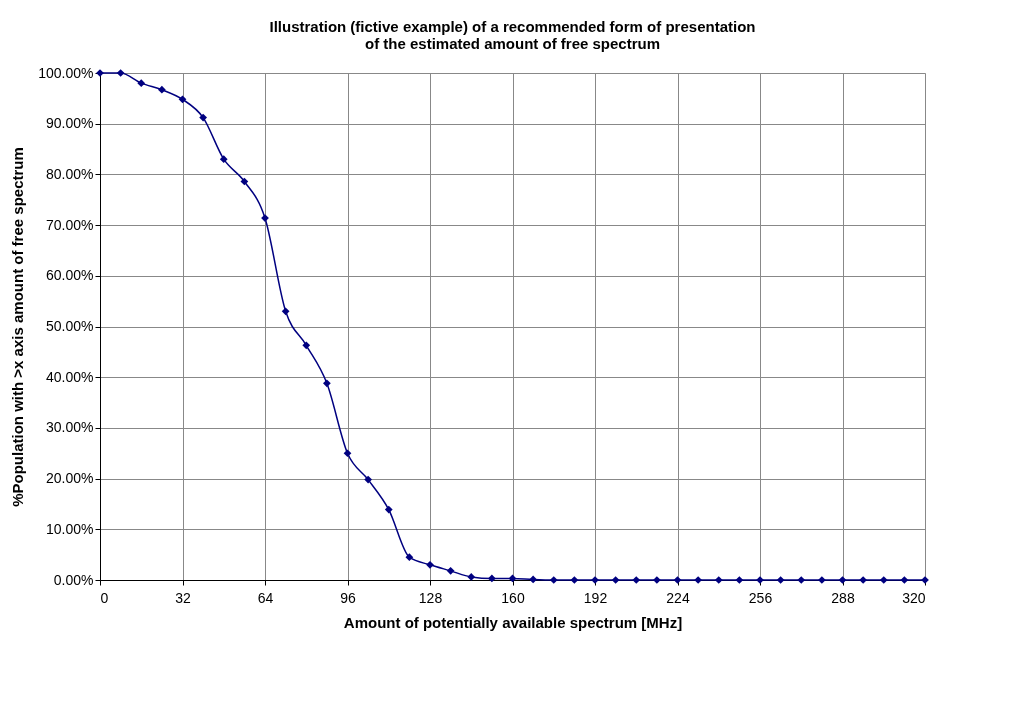  What do you see at coordinates (760, 597) in the screenshot?
I see `x-tick-label: 256` at bounding box center [760, 597].